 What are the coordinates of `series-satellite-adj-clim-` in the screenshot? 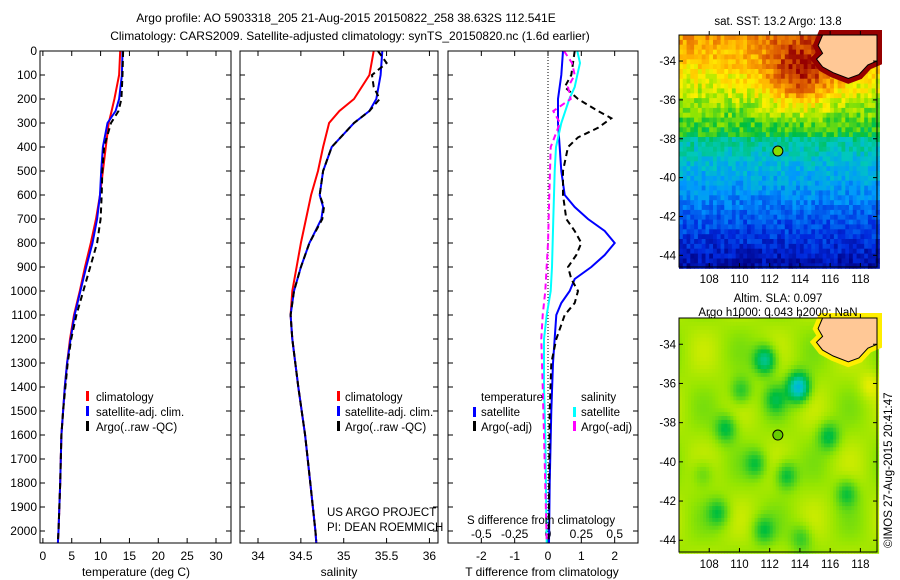 It's located at (336, 297).